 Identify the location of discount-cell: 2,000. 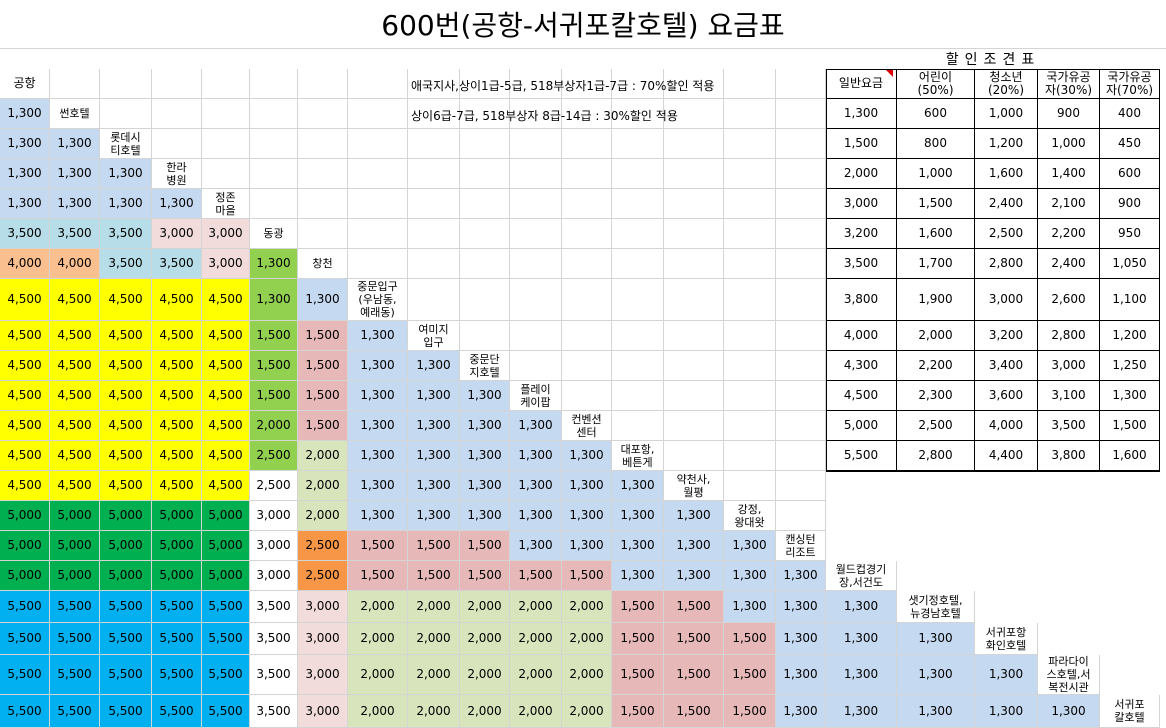
(936, 336).